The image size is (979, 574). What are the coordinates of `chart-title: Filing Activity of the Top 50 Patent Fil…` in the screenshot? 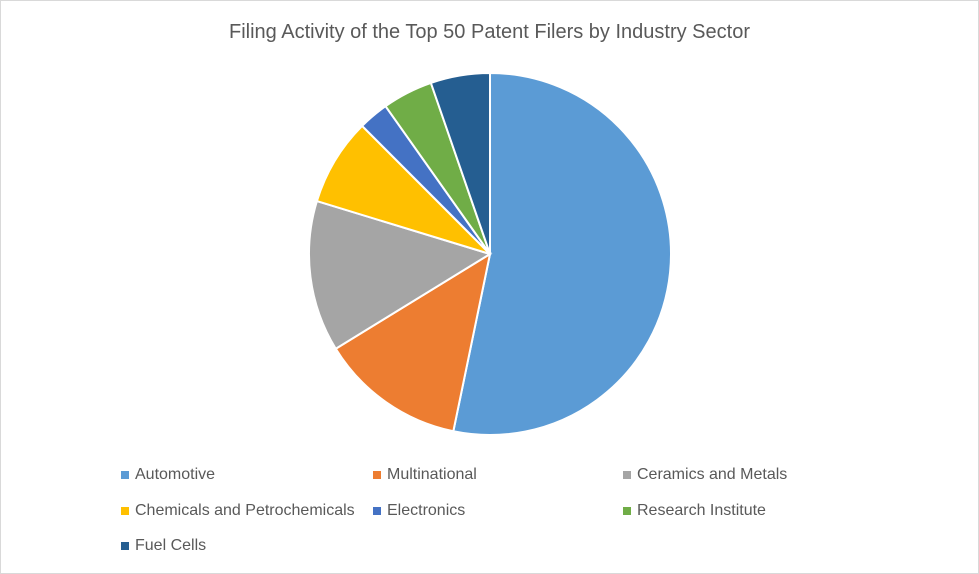 It's located at (489, 32).